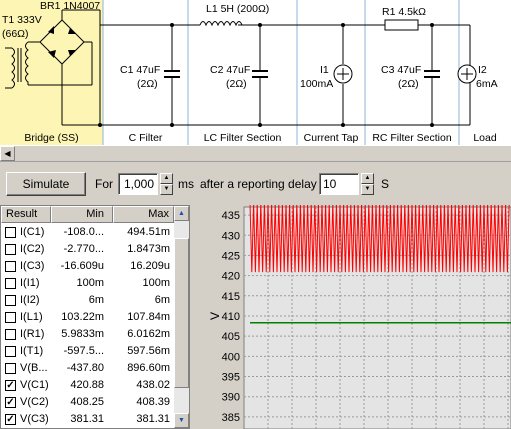 The width and height of the screenshot is (511, 429). I want to click on section-current-tap: Current Tap, so click(331, 138).